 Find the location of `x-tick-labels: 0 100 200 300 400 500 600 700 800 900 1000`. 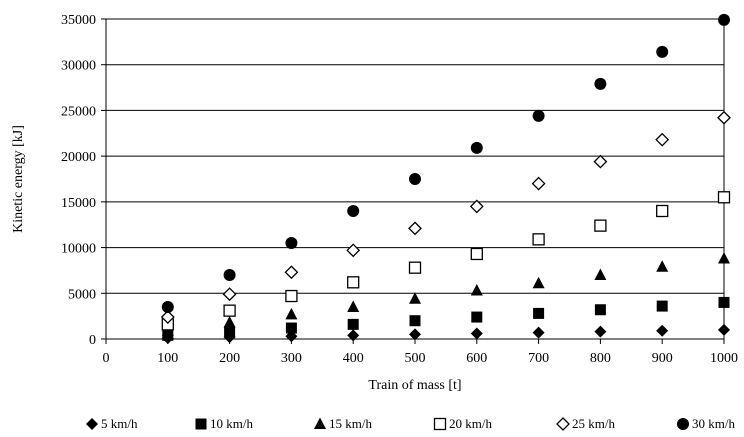

x-tick-labels: 0 100 200 300 400 500 600 700 800 900 1000 is located at coordinates (421, 358).